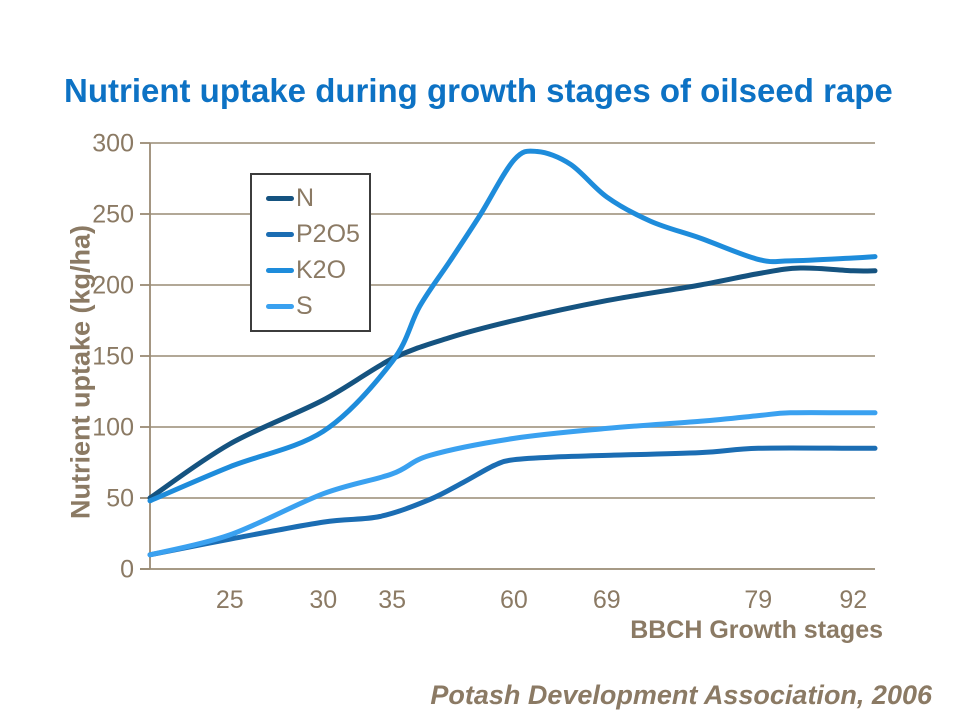  Describe the element at coordinates (127, 570) in the screenshot. I see `y-tick-label-0: 0` at that location.